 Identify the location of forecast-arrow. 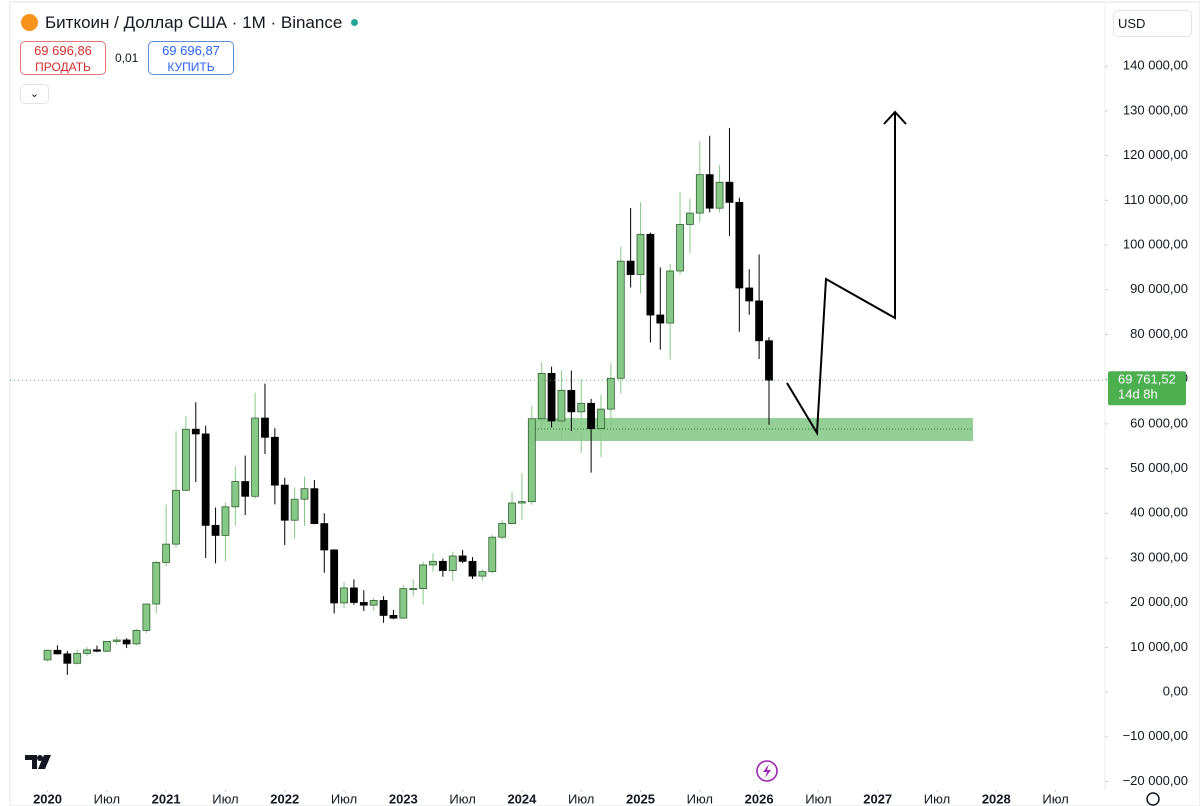
(841, 274).